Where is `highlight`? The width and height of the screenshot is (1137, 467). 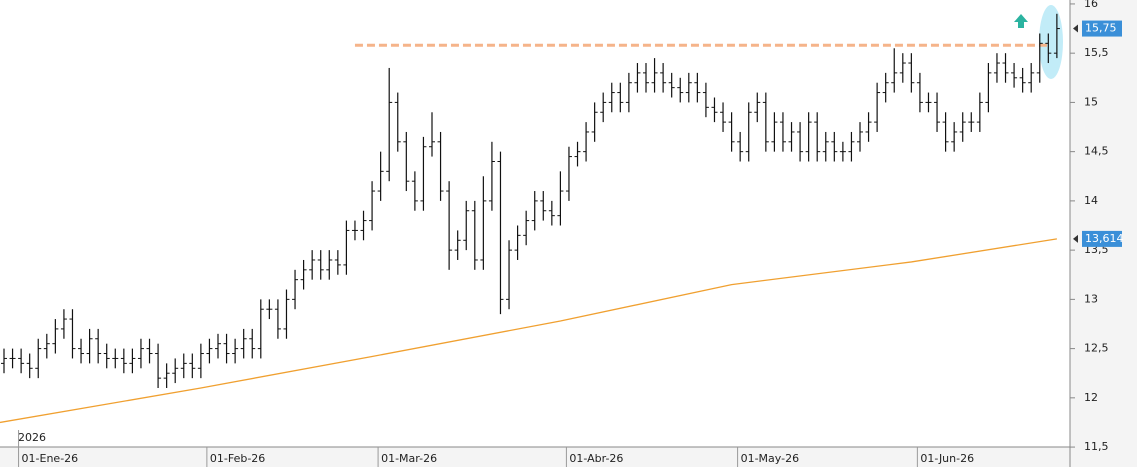
highlight is located at coordinates (1051, 42).